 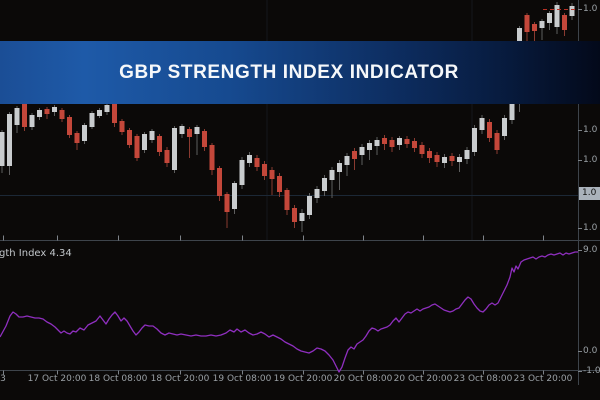 I want to click on indicator-label: gth Index 4.34, so click(x=36, y=253).